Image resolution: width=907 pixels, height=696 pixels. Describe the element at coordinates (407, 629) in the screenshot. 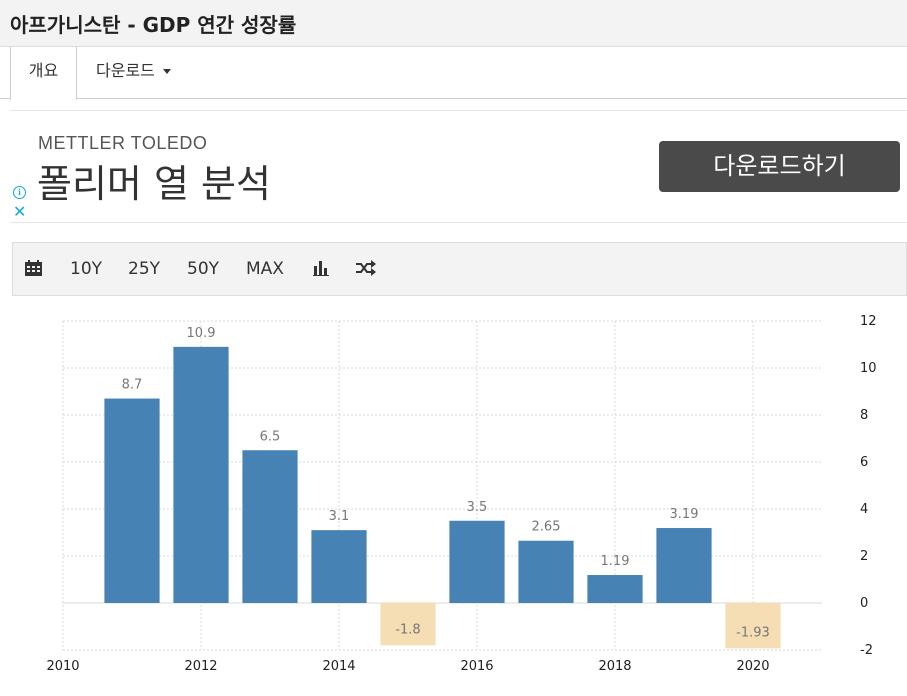

I see `bar-value-label: -1.8` at that location.